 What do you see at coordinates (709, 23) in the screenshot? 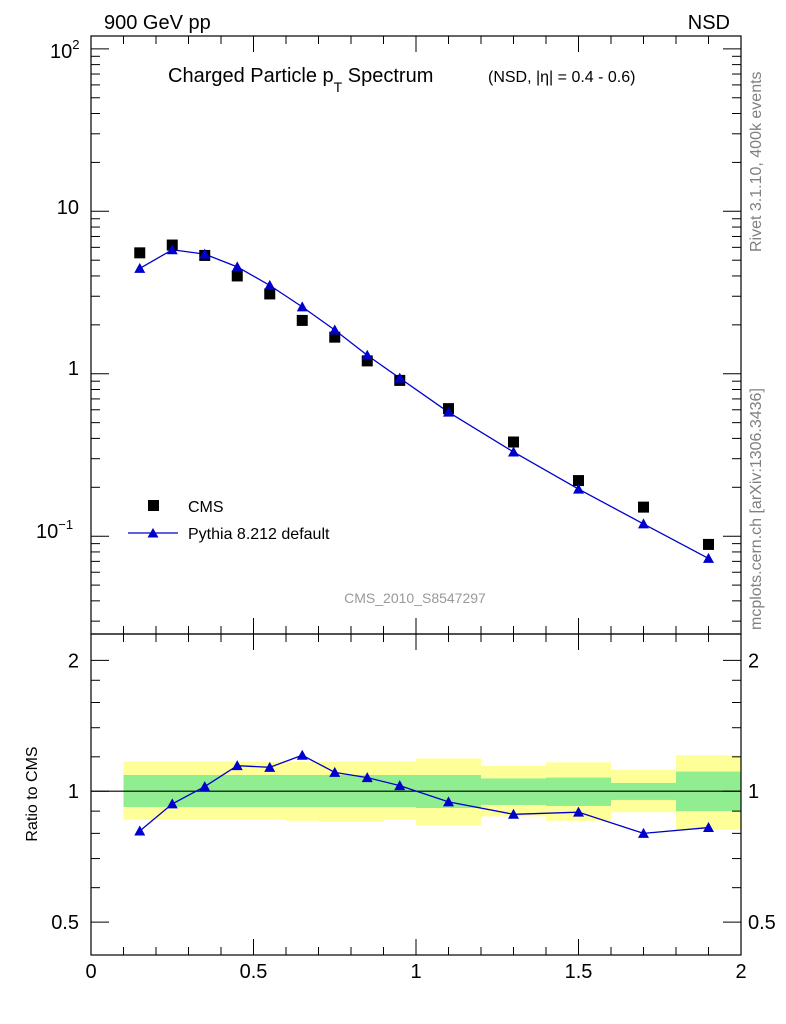
I see `header-right-label: NSD` at bounding box center [709, 23].